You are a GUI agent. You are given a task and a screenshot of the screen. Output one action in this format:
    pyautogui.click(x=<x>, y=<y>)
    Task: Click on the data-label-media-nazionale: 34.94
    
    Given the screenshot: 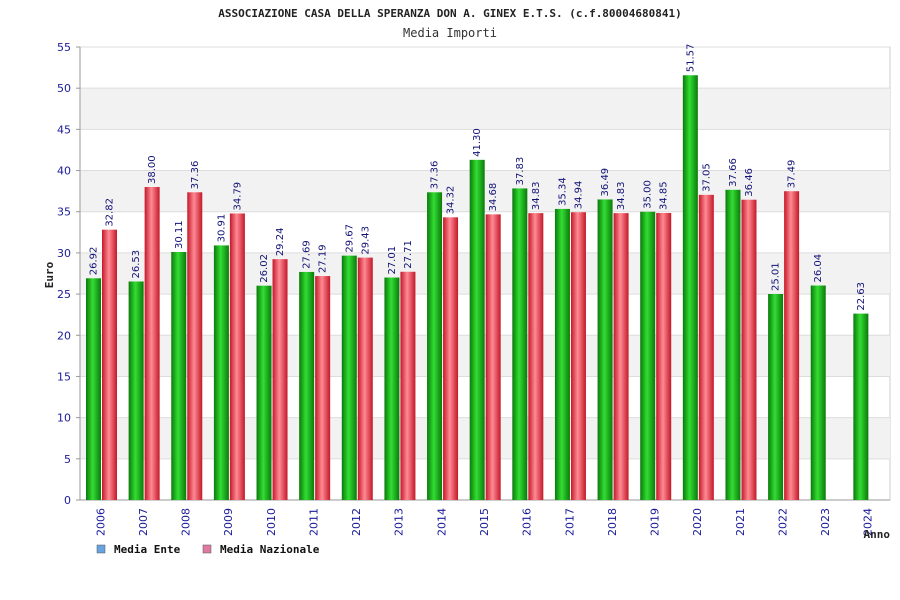 What is the action you would take?
    pyautogui.click(x=578, y=195)
    